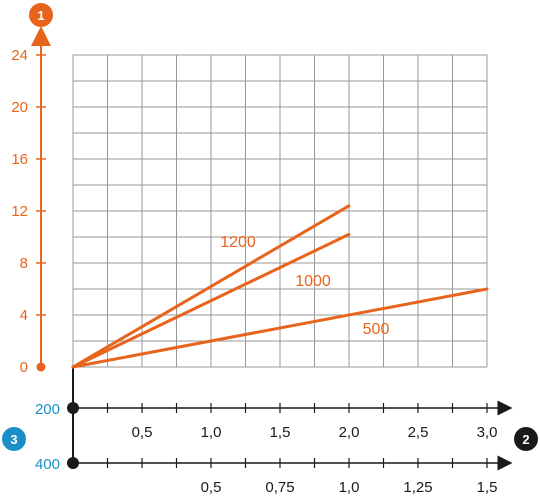 The width and height of the screenshot is (540, 500). Describe the element at coordinates (279, 487) in the screenshot. I see `x2-tick-label: 0,75` at that location.